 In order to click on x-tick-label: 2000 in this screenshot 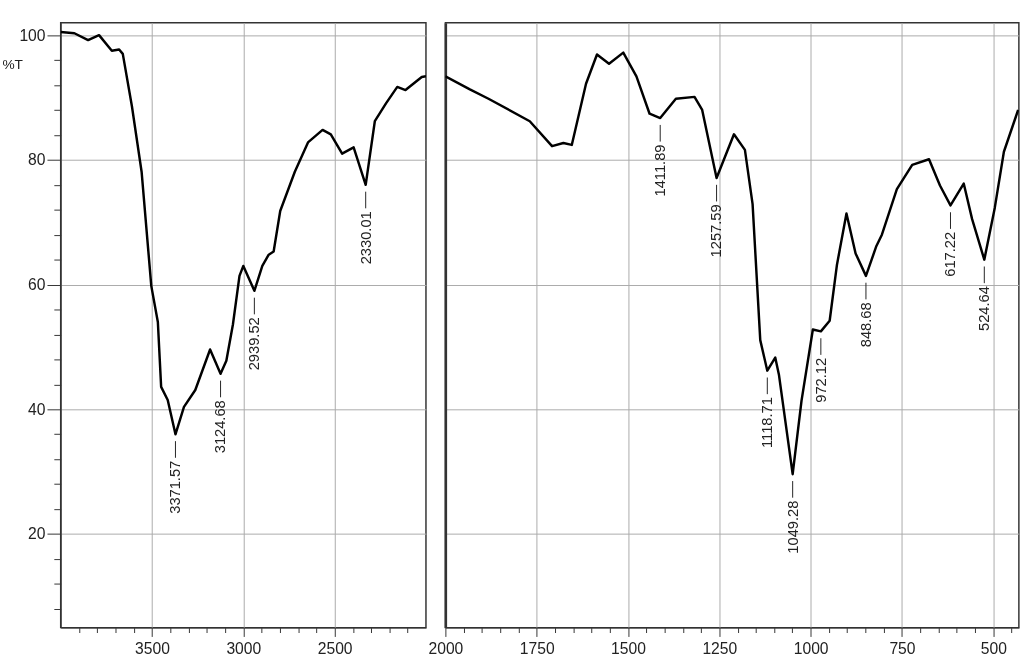, I will do `click(446, 648)`.